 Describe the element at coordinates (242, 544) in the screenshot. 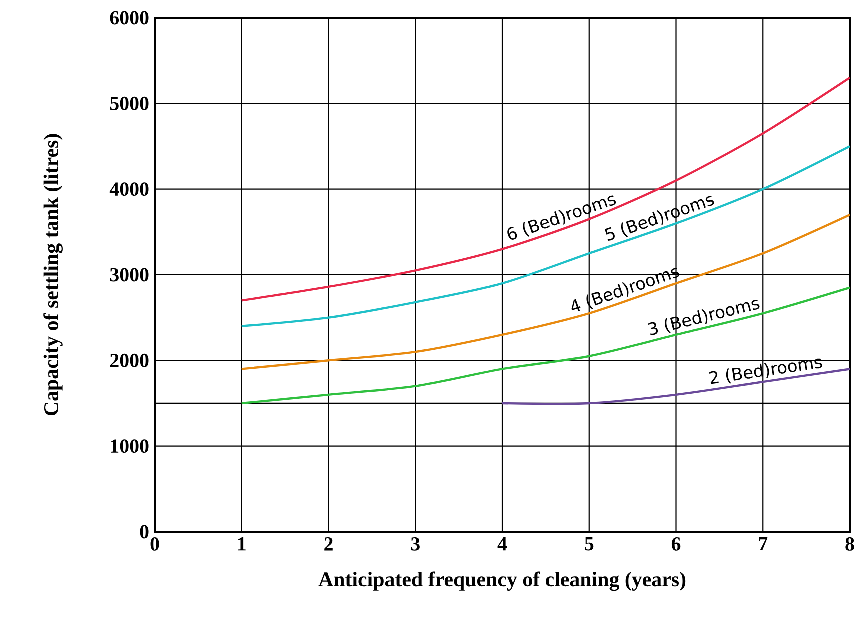

I see `x-tick-label: 1` at that location.